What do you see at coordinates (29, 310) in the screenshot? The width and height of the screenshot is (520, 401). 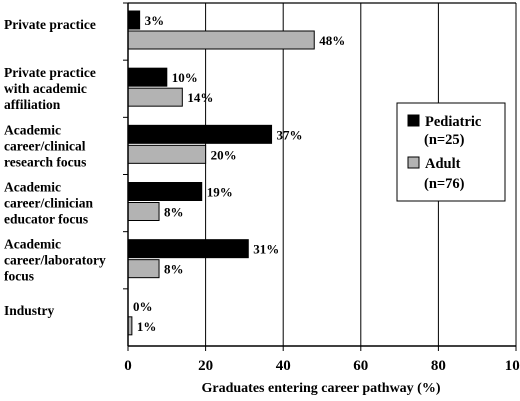 I see `category-label: Industry` at bounding box center [29, 310].